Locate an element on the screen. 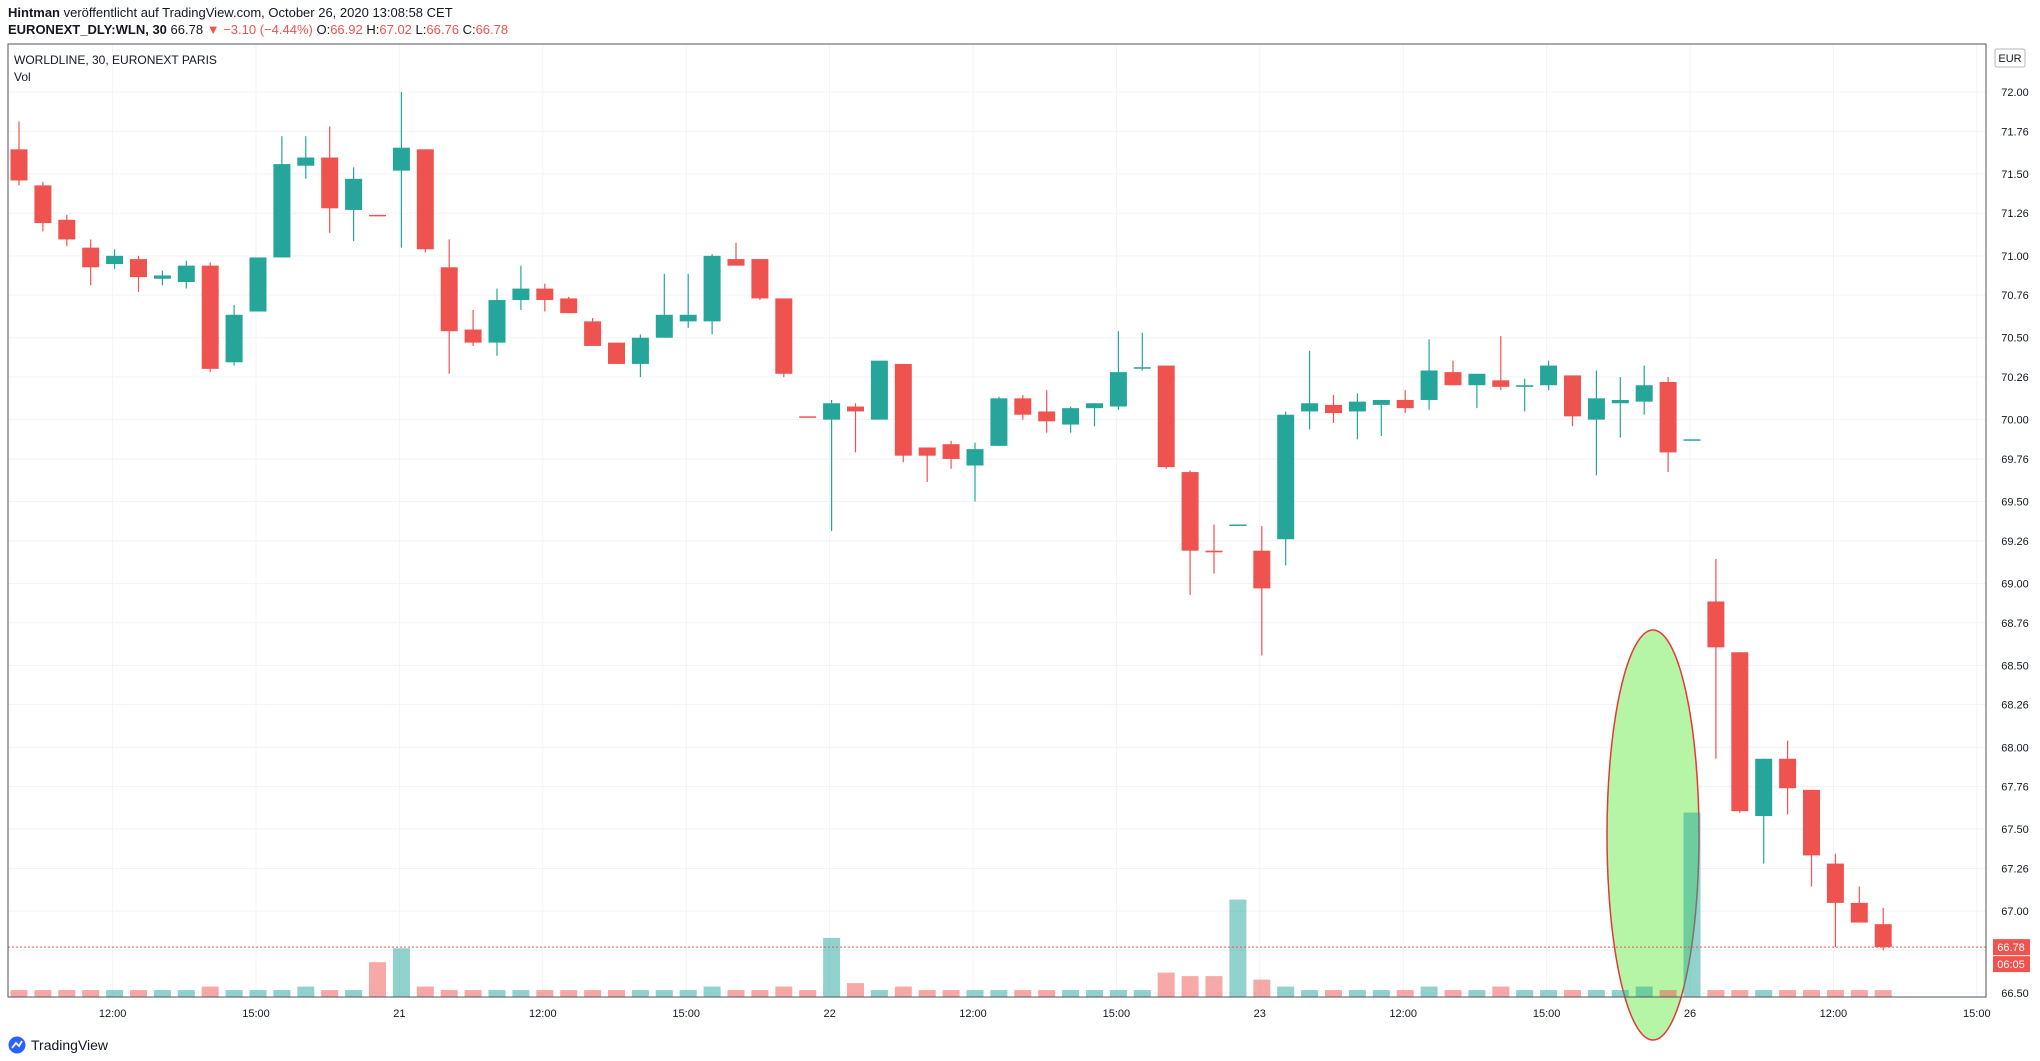 This screenshot has width=2040, height=1061. symbol-name: EURONEXT_DLY:WLN, 30 is located at coordinates (87, 29).